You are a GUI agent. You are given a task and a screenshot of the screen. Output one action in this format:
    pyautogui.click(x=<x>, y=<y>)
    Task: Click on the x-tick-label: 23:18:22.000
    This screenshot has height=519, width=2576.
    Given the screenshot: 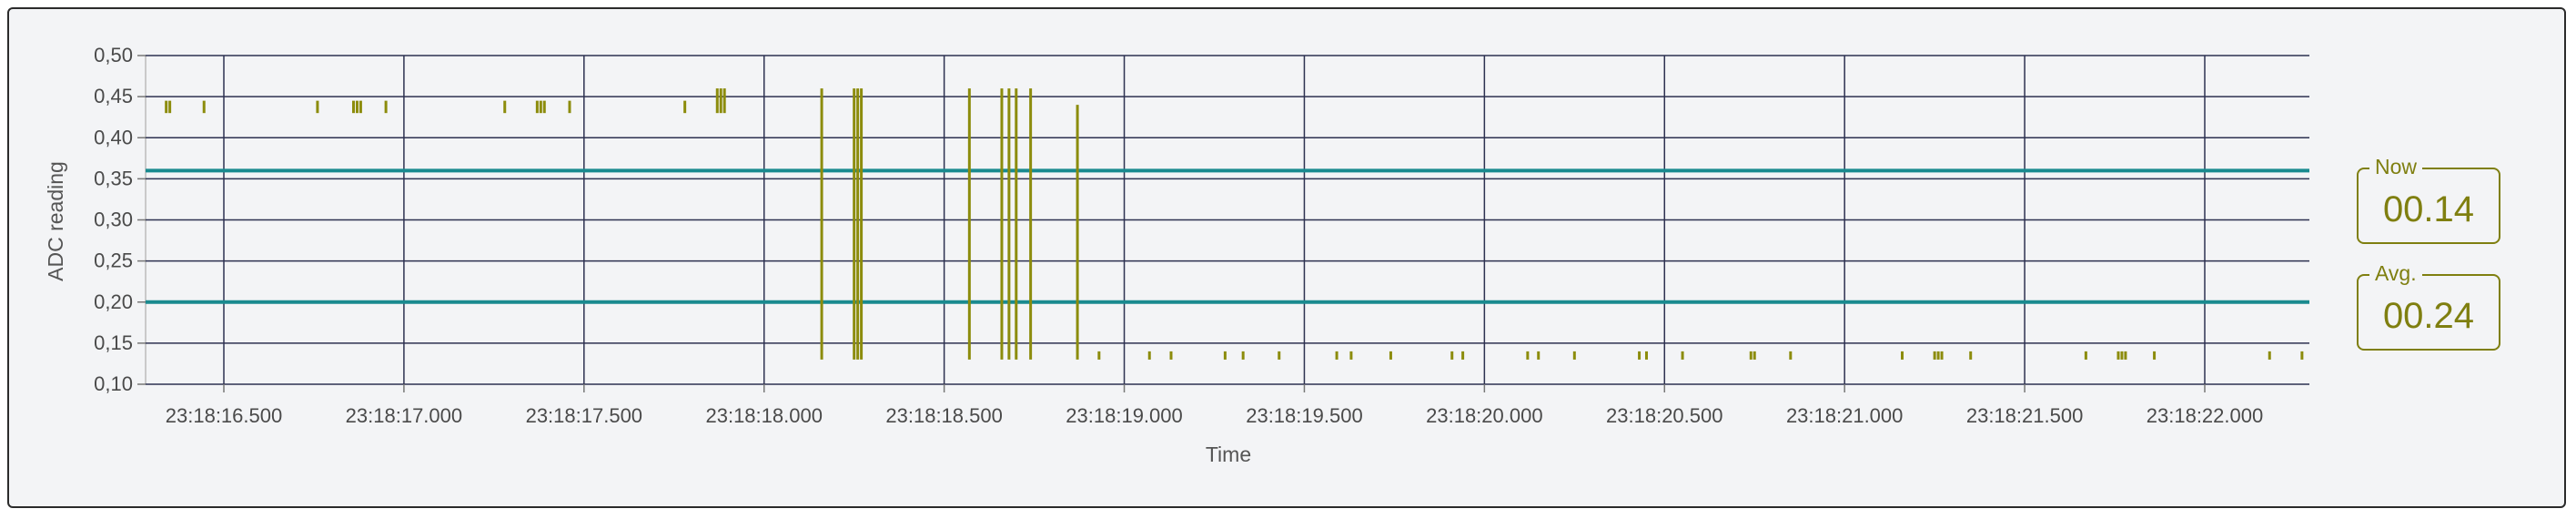 What is the action you would take?
    pyautogui.click(x=2205, y=416)
    